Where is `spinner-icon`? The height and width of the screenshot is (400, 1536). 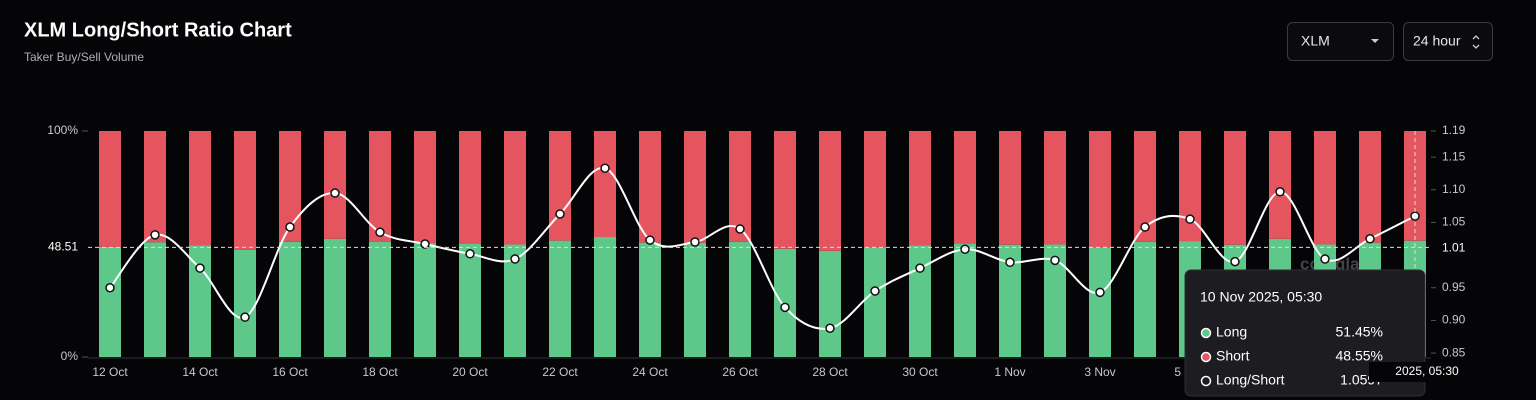
spinner-icon is located at coordinates (1476, 42).